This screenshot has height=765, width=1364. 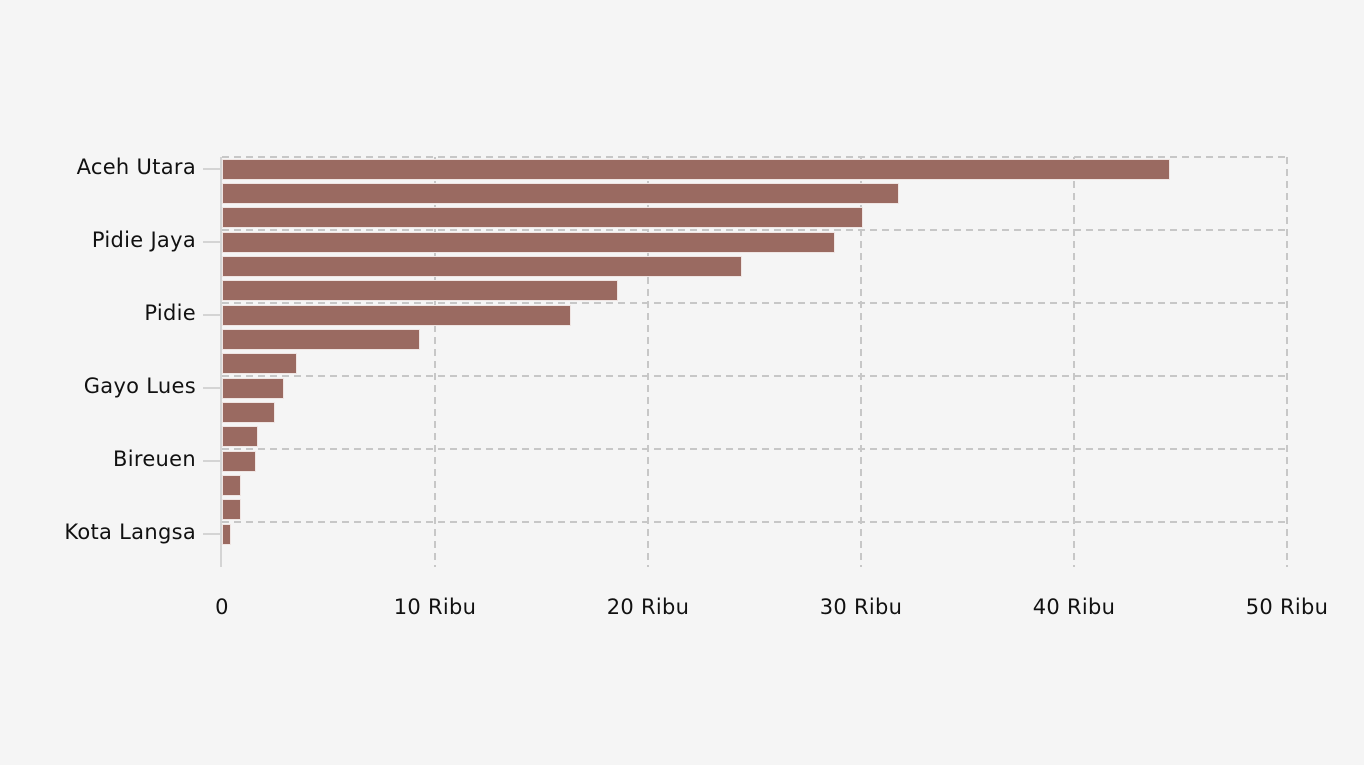 I want to click on y-axis-label-pidie: Pidie, so click(x=170, y=313).